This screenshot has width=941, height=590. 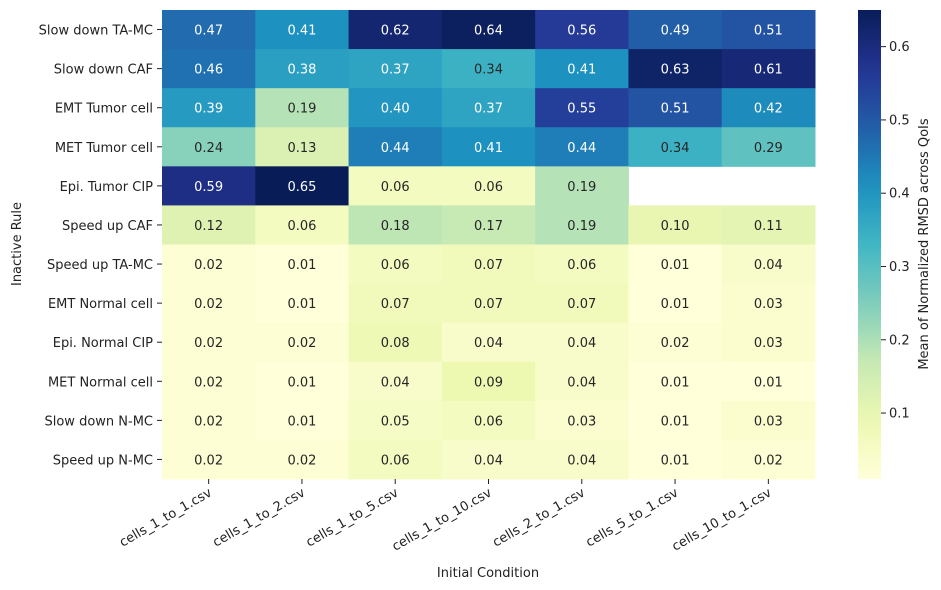 I want to click on cell-value-label: 0.63, so click(x=675, y=70).